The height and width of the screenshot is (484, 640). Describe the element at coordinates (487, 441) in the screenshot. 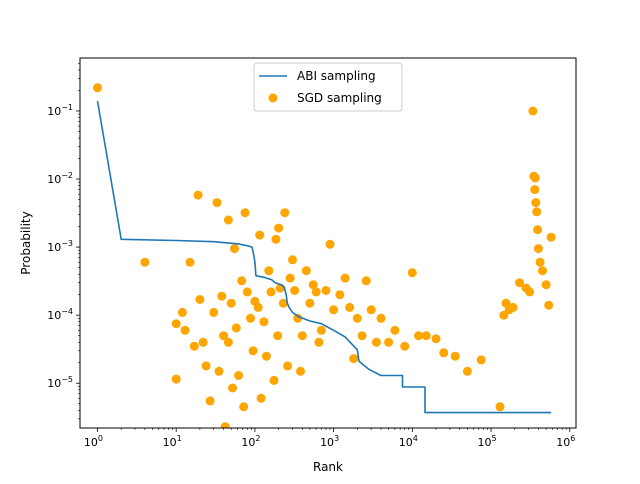

I see `x-tick-label: 10⁵` at that location.